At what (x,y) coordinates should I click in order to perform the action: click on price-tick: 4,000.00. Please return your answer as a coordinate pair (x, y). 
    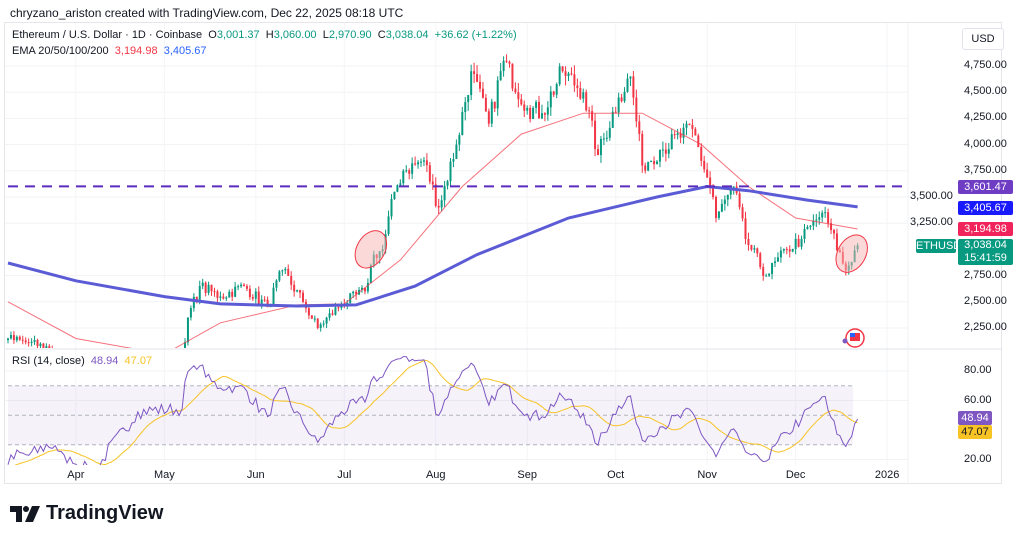
    Looking at the image, I should click on (985, 143).